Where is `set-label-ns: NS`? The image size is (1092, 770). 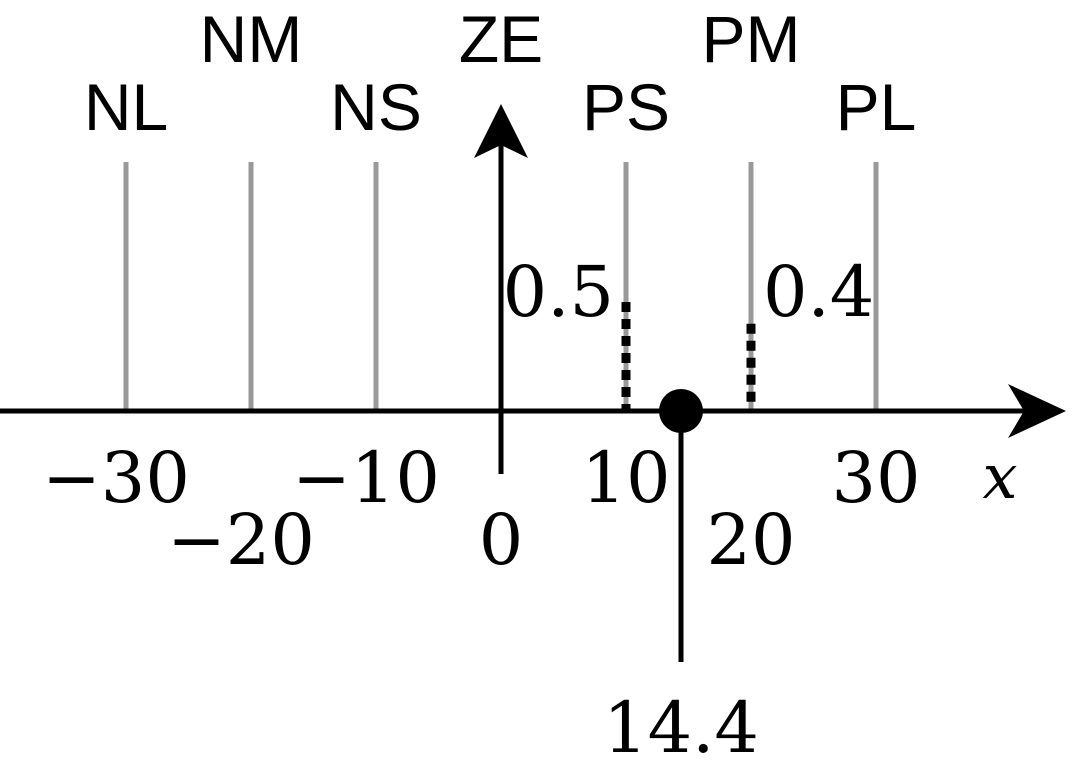 set-label-ns: NS is located at coordinates (376, 107).